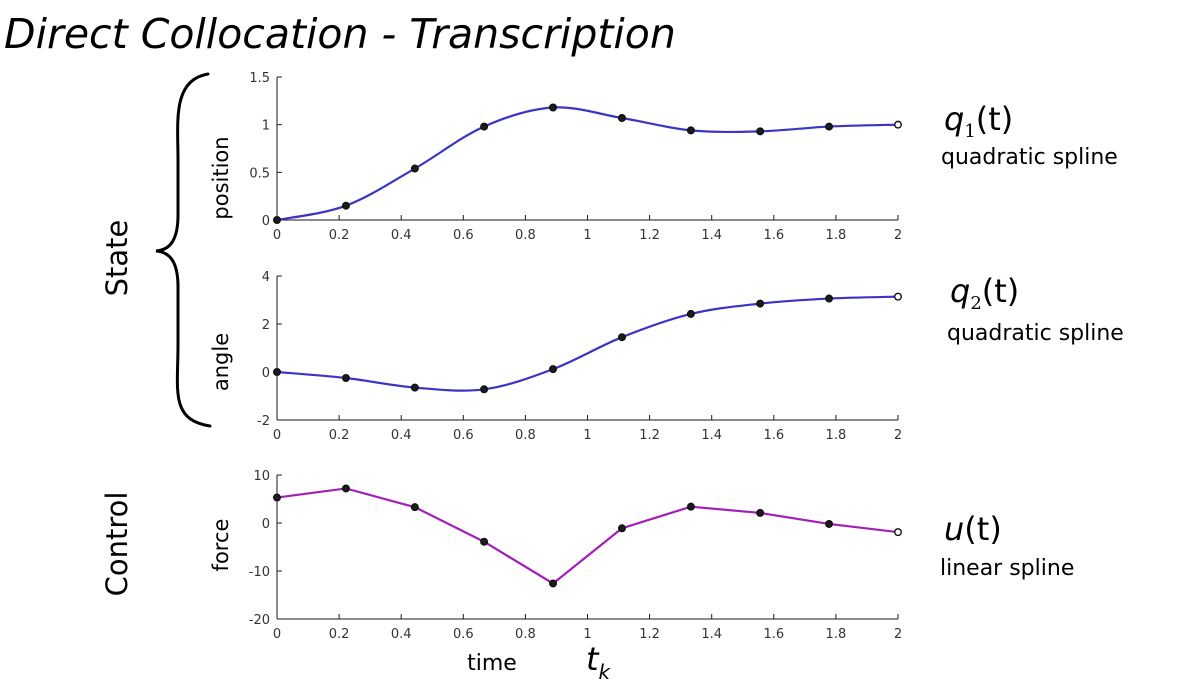 The height and width of the screenshot is (685, 1204). What do you see at coordinates (995, 119) in the screenshot?
I see `q1-arg: (t)` at bounding box center [995, 119].